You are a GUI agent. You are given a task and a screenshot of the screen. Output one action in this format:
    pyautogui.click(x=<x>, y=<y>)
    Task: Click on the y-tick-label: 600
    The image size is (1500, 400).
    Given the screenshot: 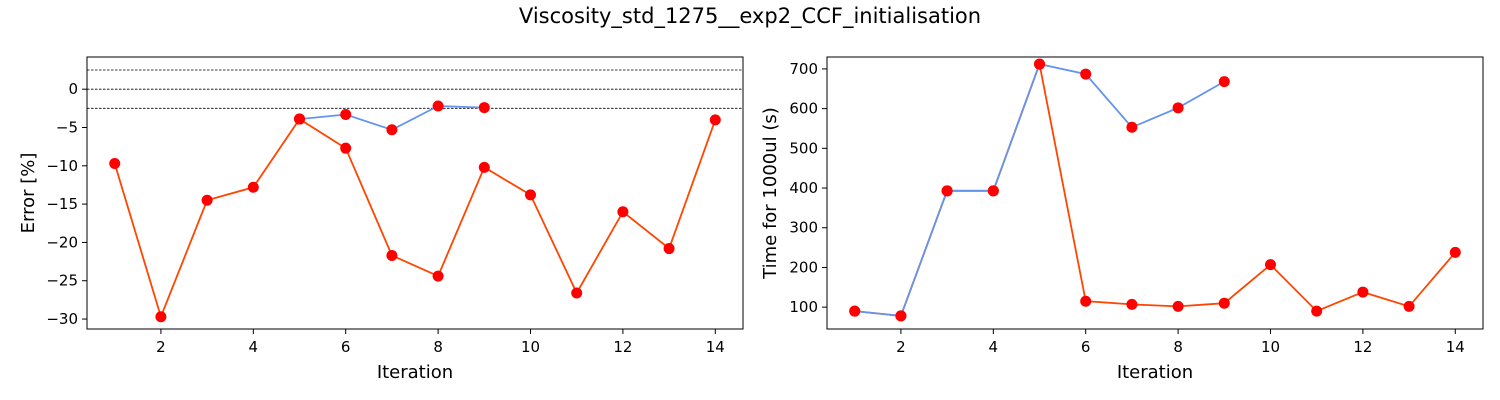 What is the action you would take?
    pyautogui.click(x=803, y=109)
    